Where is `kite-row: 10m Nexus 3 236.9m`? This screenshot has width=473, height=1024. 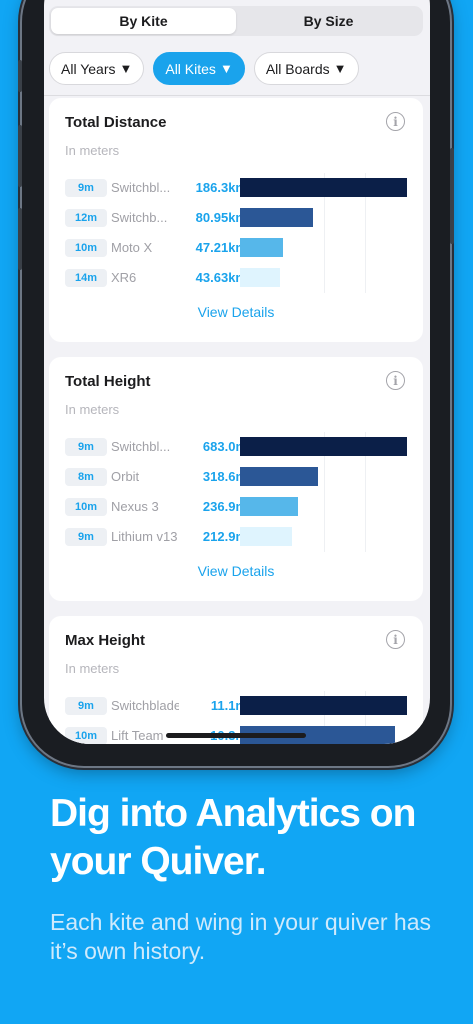
kite-row: 10m Nexus 3 236.9m is located at coordinates (237, 507).